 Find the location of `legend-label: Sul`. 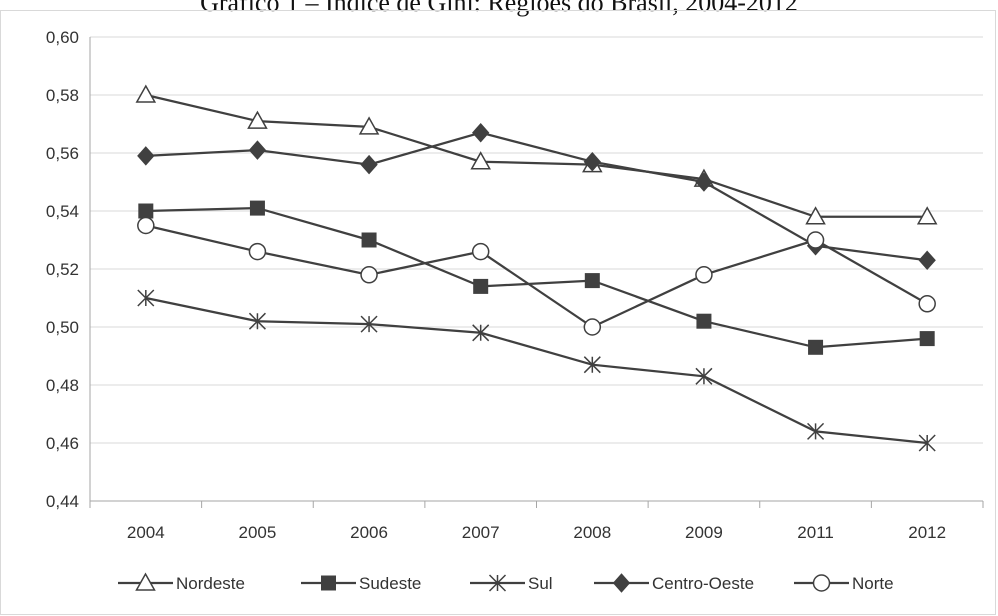

legend-label: Sul is located at coordinates (540, 583).